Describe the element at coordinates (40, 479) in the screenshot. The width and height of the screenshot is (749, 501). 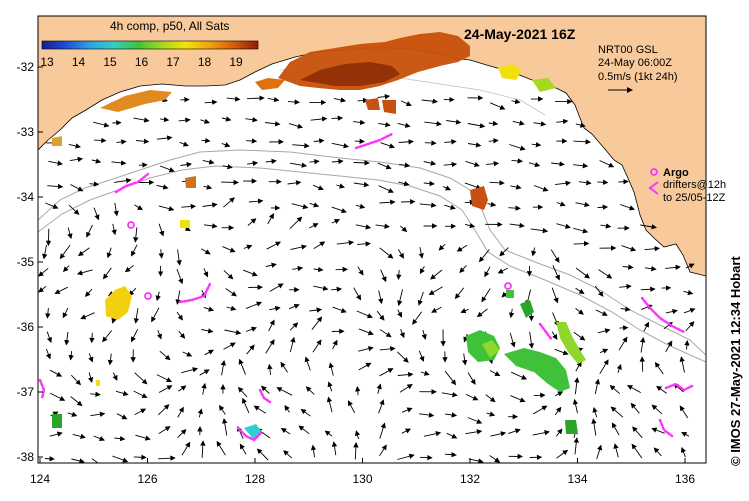
I see `longitude-tick-label: 124` at that location.